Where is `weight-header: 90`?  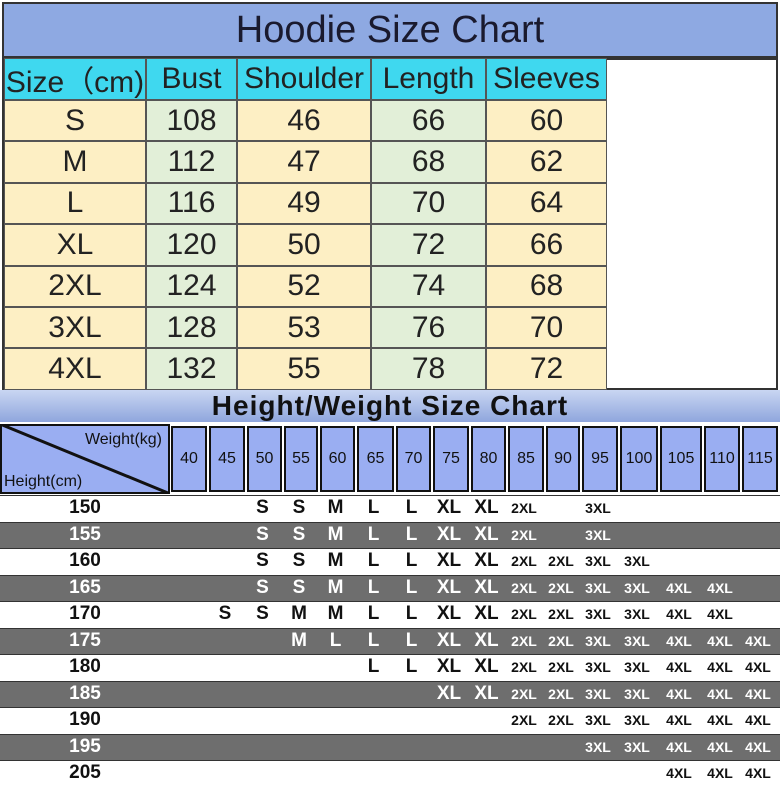 weight-header: 90 is located at coordinates (563, 459).